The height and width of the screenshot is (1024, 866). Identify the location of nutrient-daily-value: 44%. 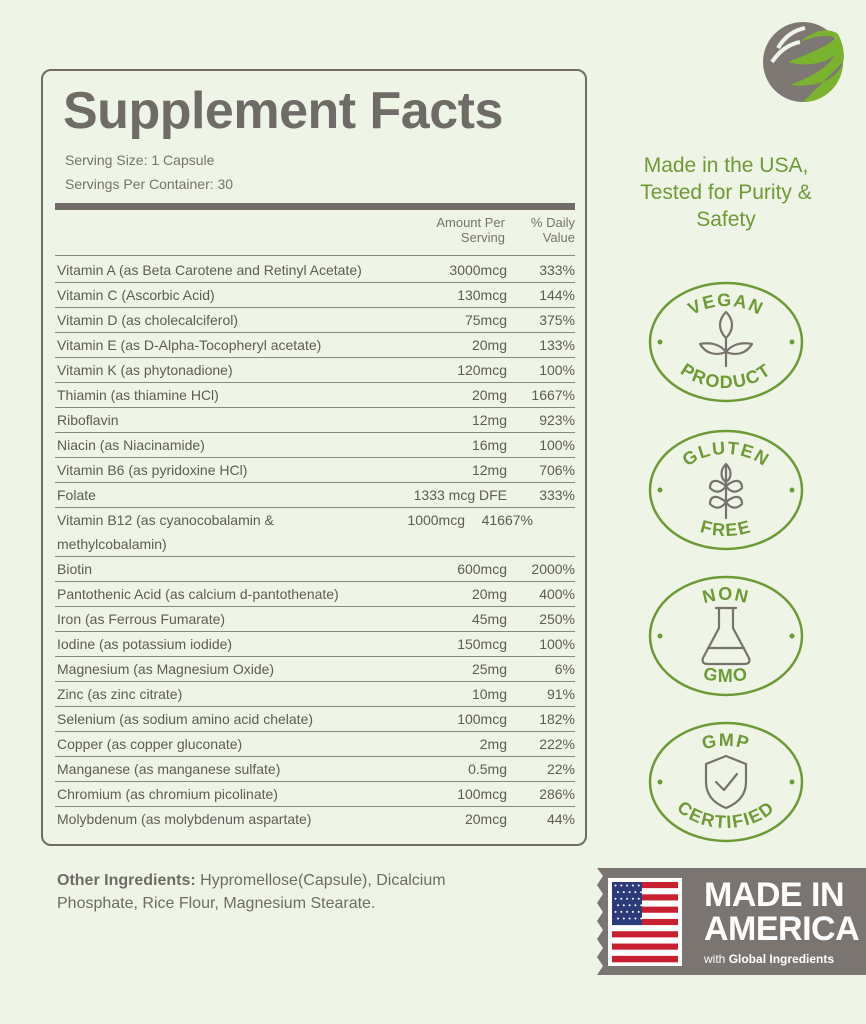
(560, 819).